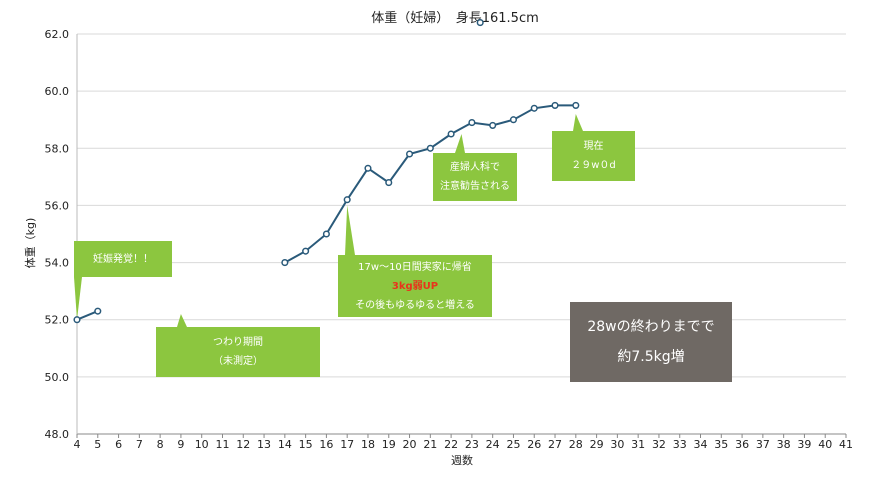 This screenshot has width=890, height=500. I want to click on x-tick-label: 7, so click(139, 444).